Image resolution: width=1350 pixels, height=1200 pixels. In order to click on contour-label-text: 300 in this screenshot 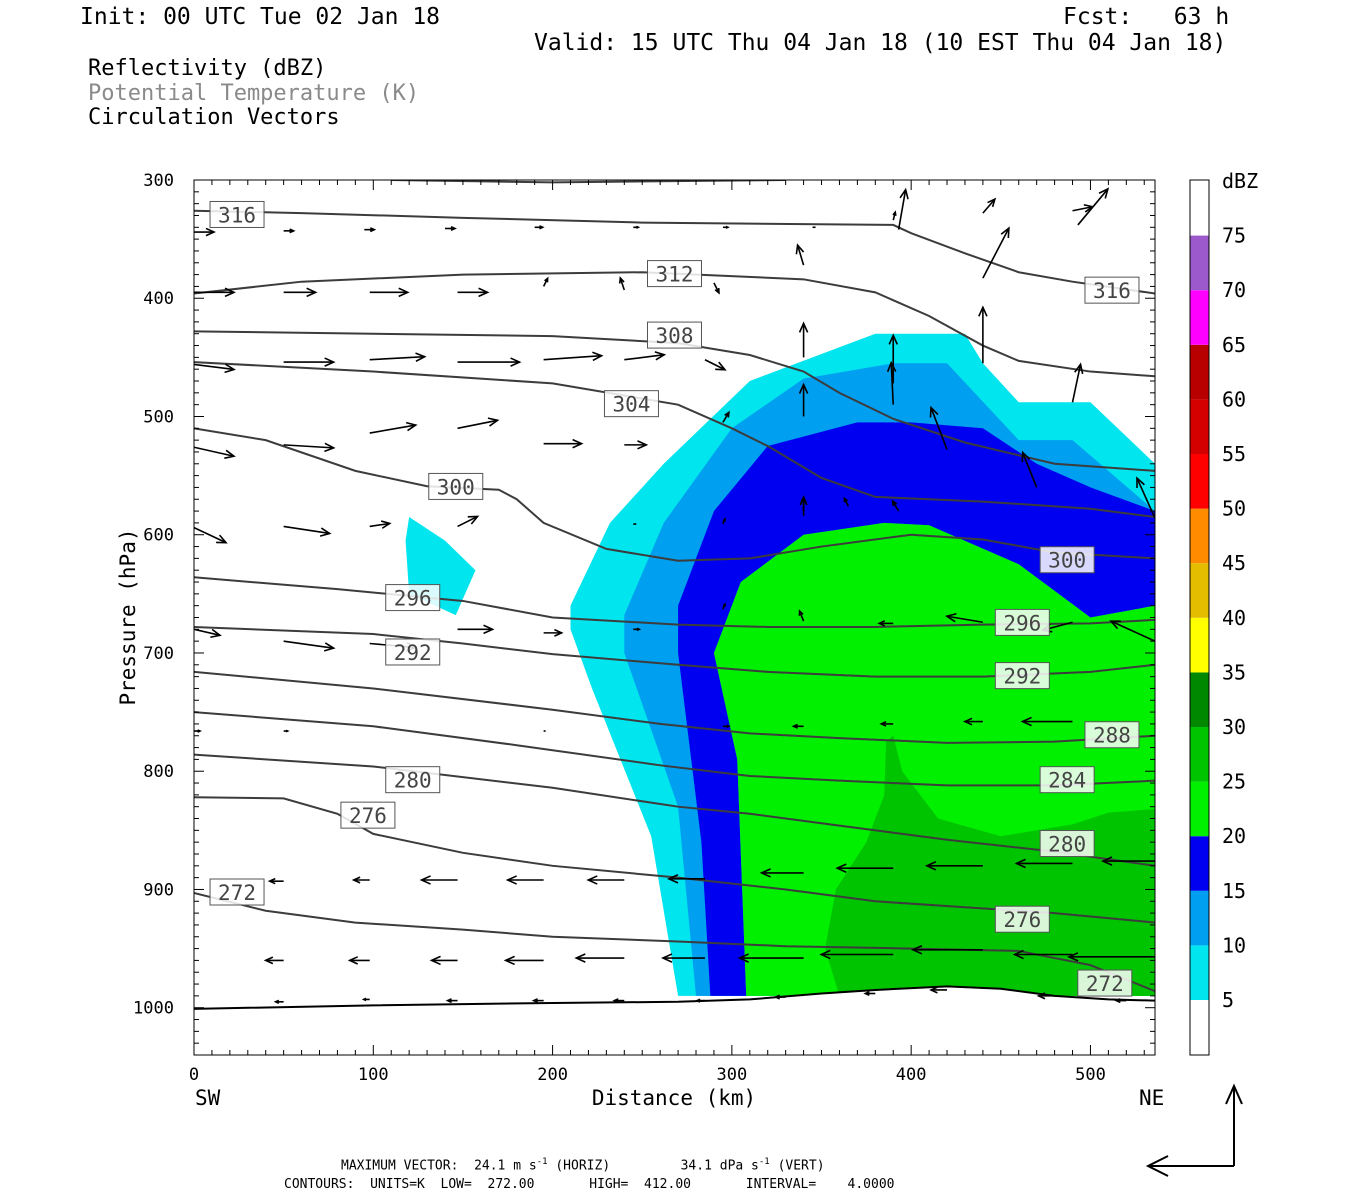, I will do `click(1067, 561)`.